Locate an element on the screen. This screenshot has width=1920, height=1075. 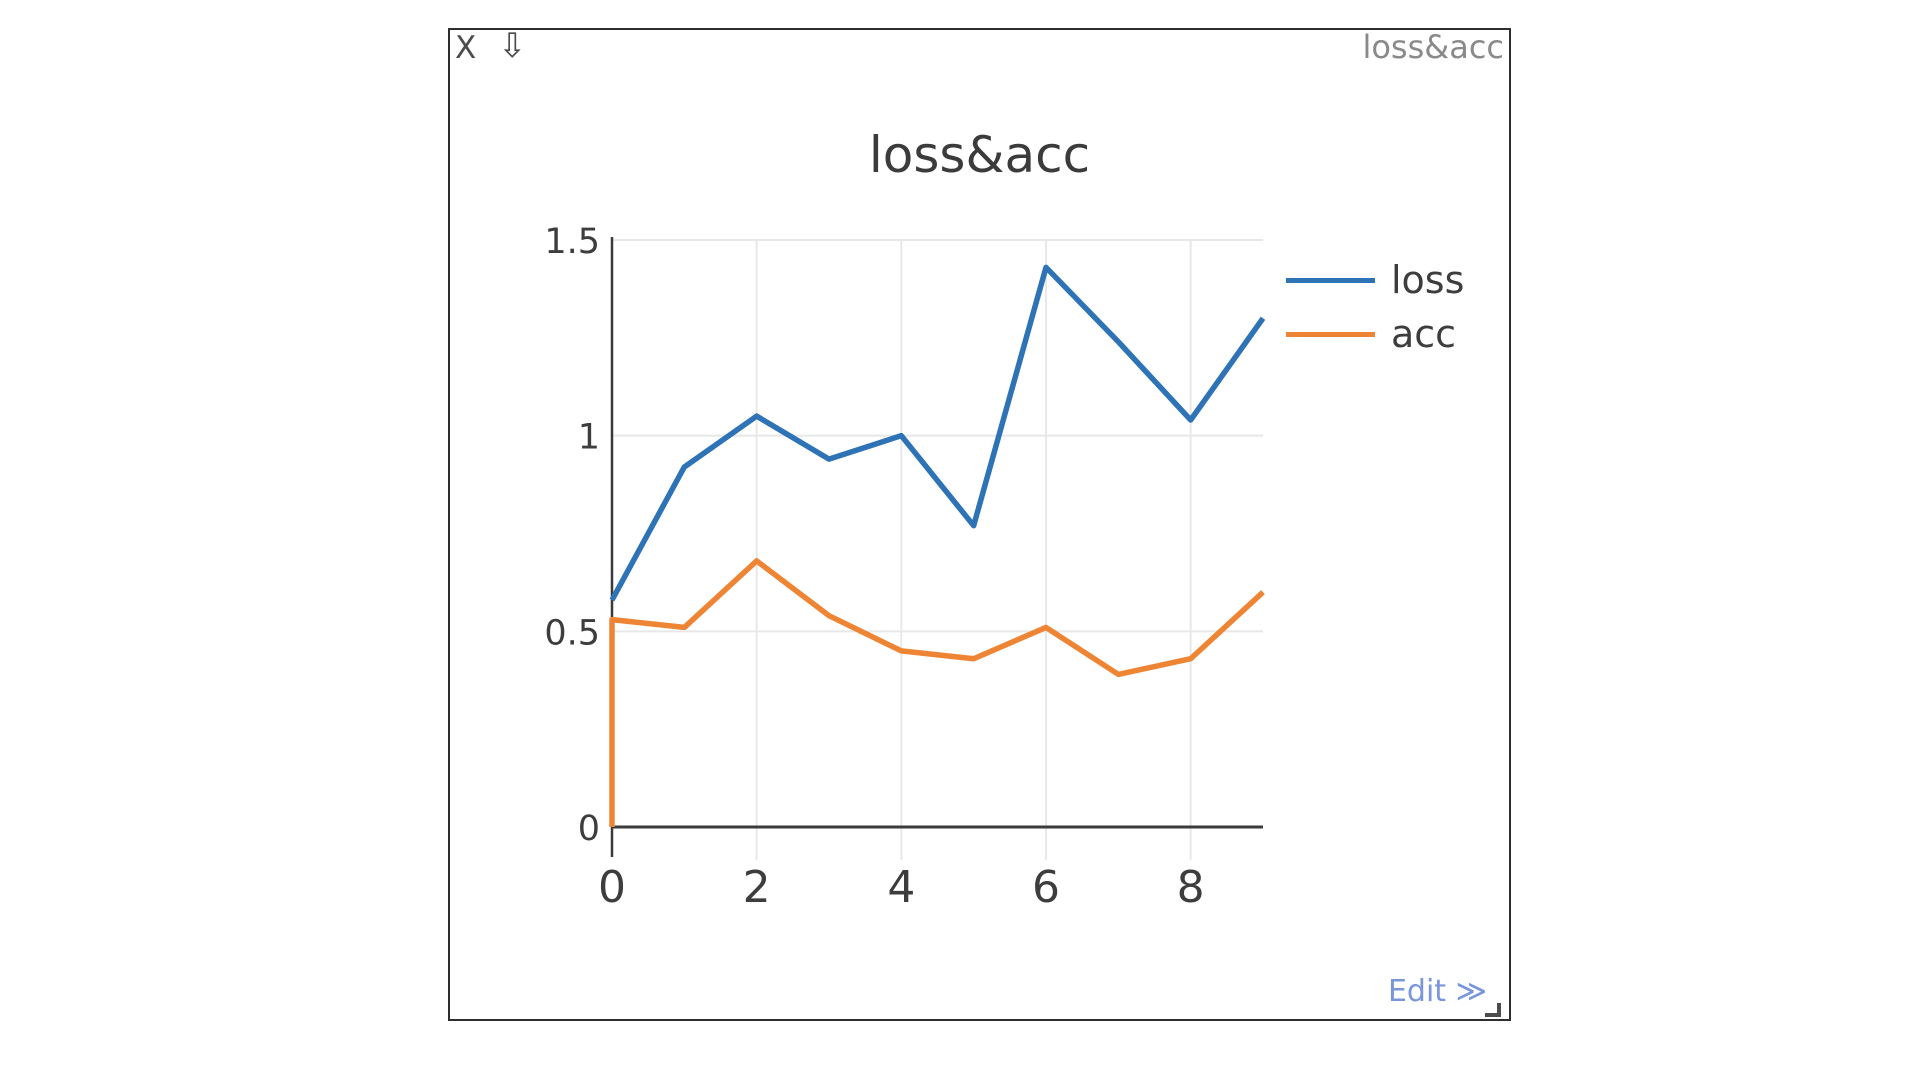
acc-line is located at coordinates (937, 692).